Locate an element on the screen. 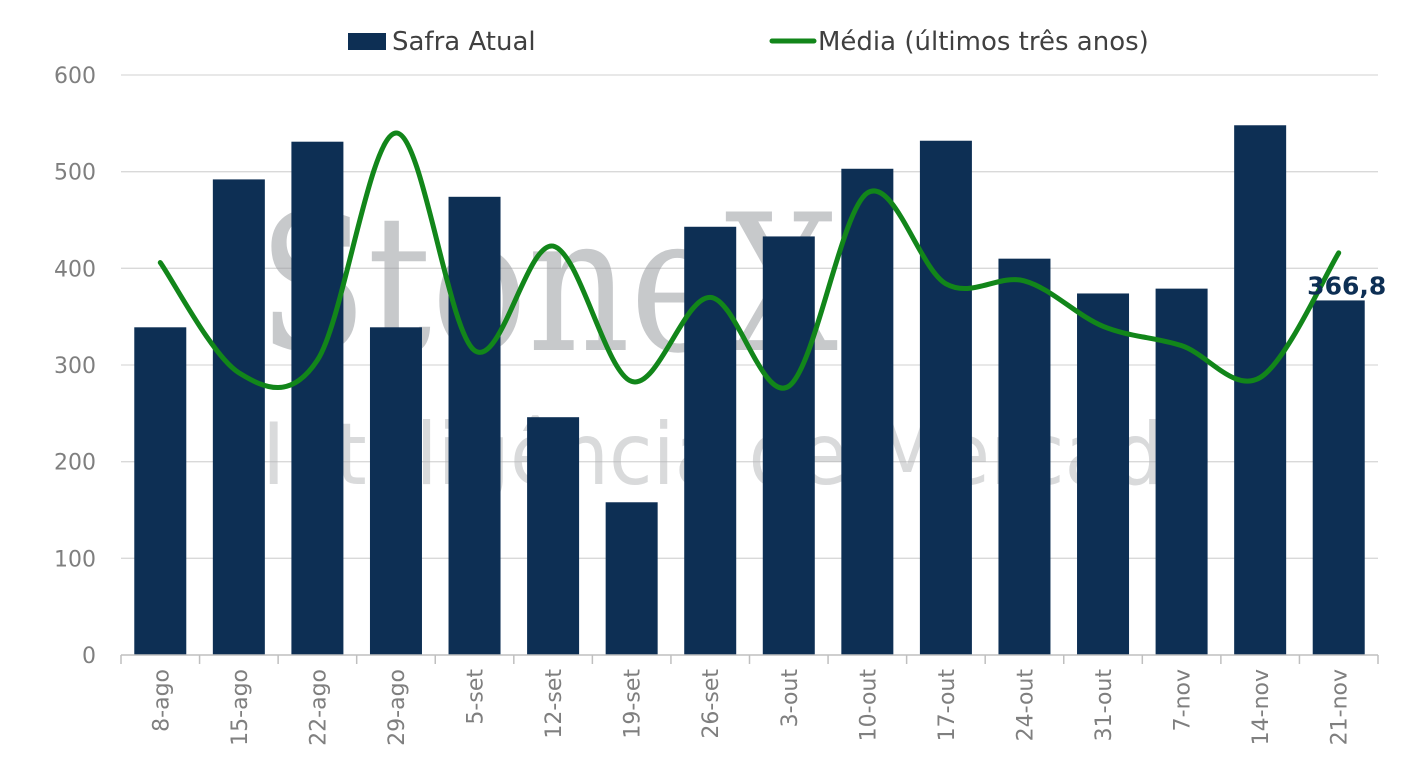  bar-10-out is located at coordinates (867, 411).